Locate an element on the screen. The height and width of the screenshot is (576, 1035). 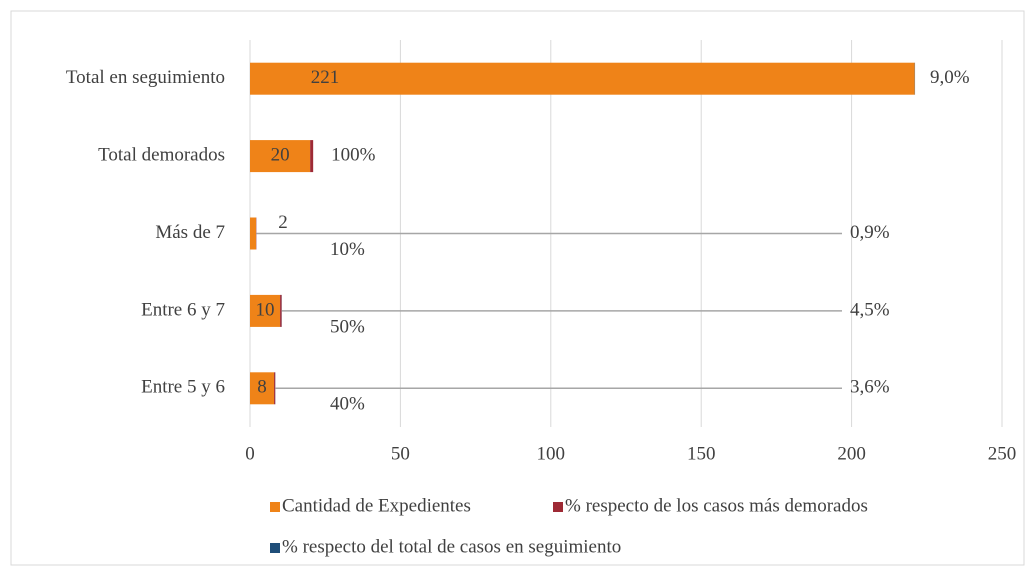
y-tick-label: Total en seguimiento is located at coordinates (145, 77).